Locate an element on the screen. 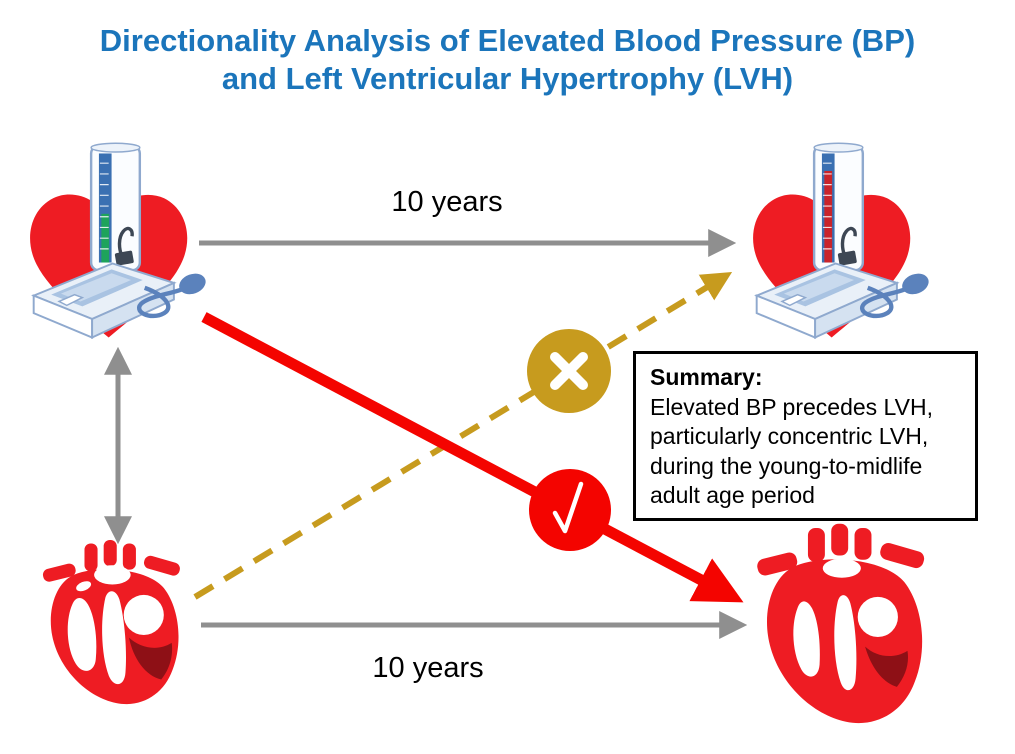 The image size is (1015, 754). bp-monitor-normal-heart-icon is located at coordinates (118, 241).